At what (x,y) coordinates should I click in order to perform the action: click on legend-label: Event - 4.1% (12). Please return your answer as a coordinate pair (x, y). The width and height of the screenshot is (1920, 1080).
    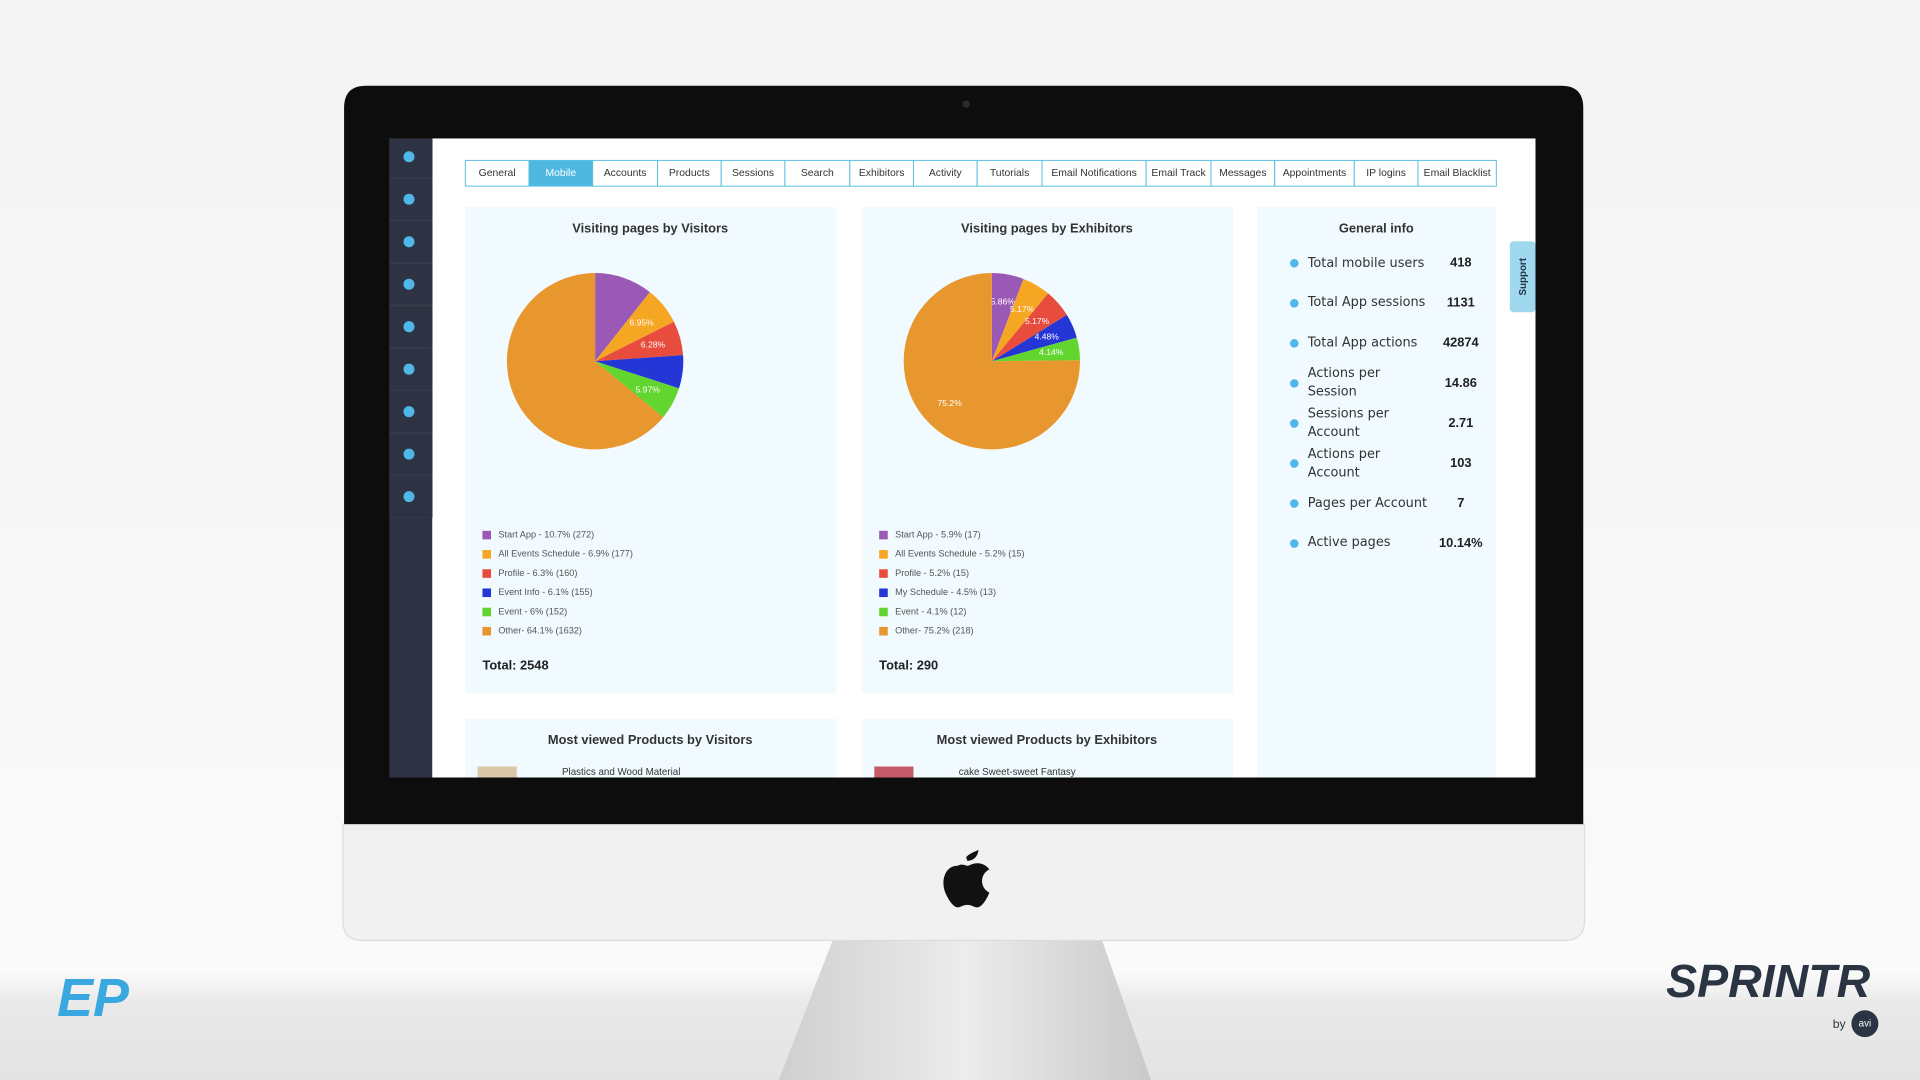
    Looking at the image, I should click on (930, 611).